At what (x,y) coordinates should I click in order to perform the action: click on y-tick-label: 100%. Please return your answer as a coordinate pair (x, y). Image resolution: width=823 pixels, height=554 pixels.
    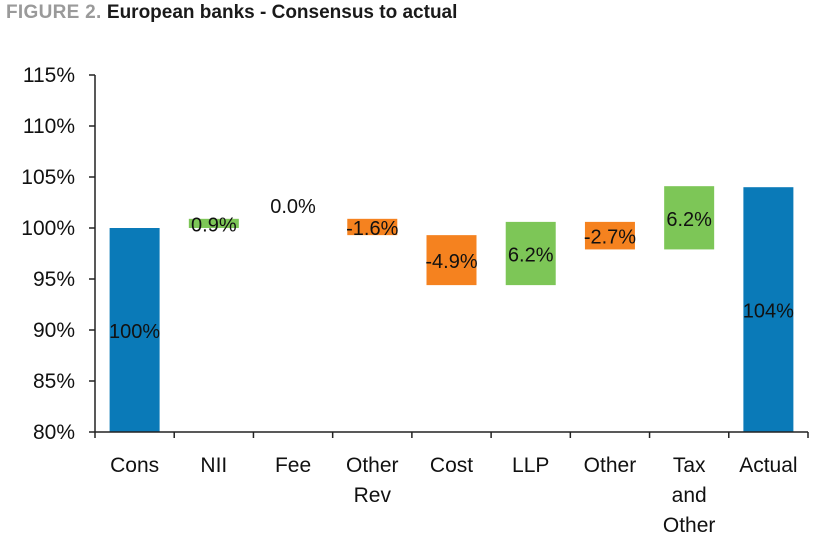
    Looking at the image, I should click on (48, 228).